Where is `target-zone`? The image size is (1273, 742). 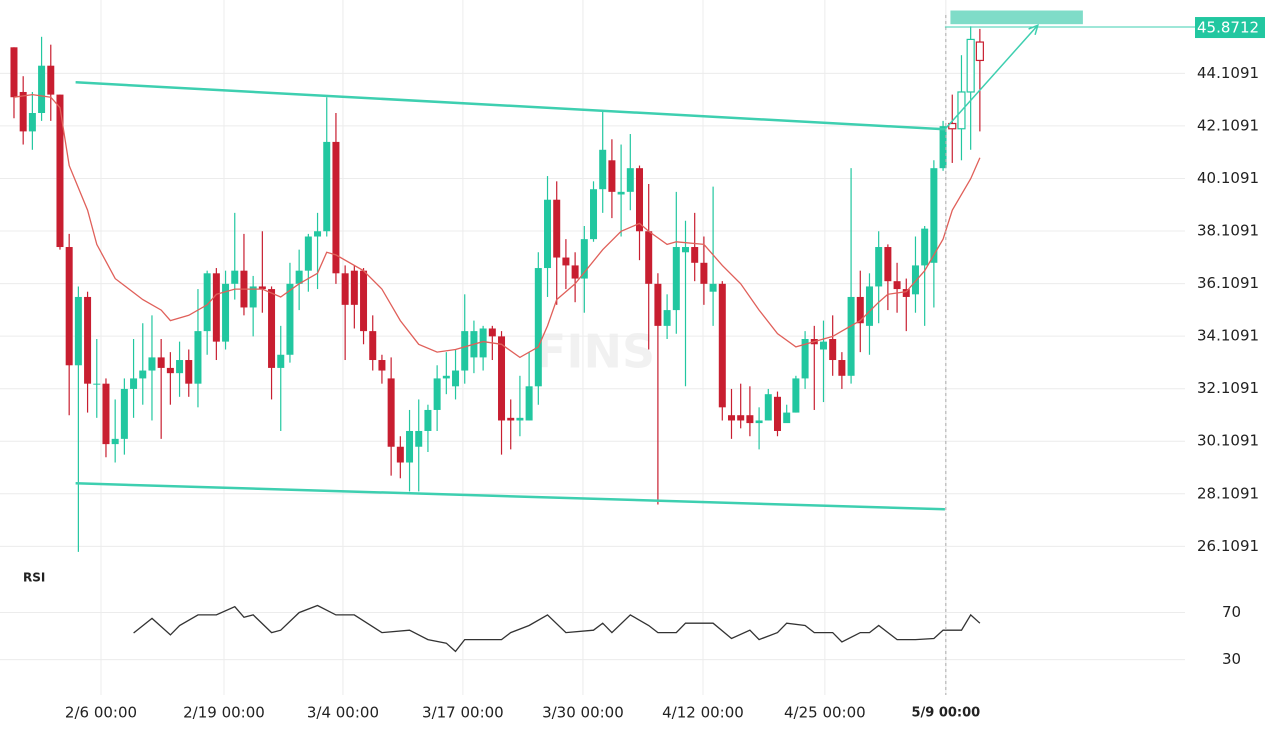 target-zone is located at coordinates (1016, 17).